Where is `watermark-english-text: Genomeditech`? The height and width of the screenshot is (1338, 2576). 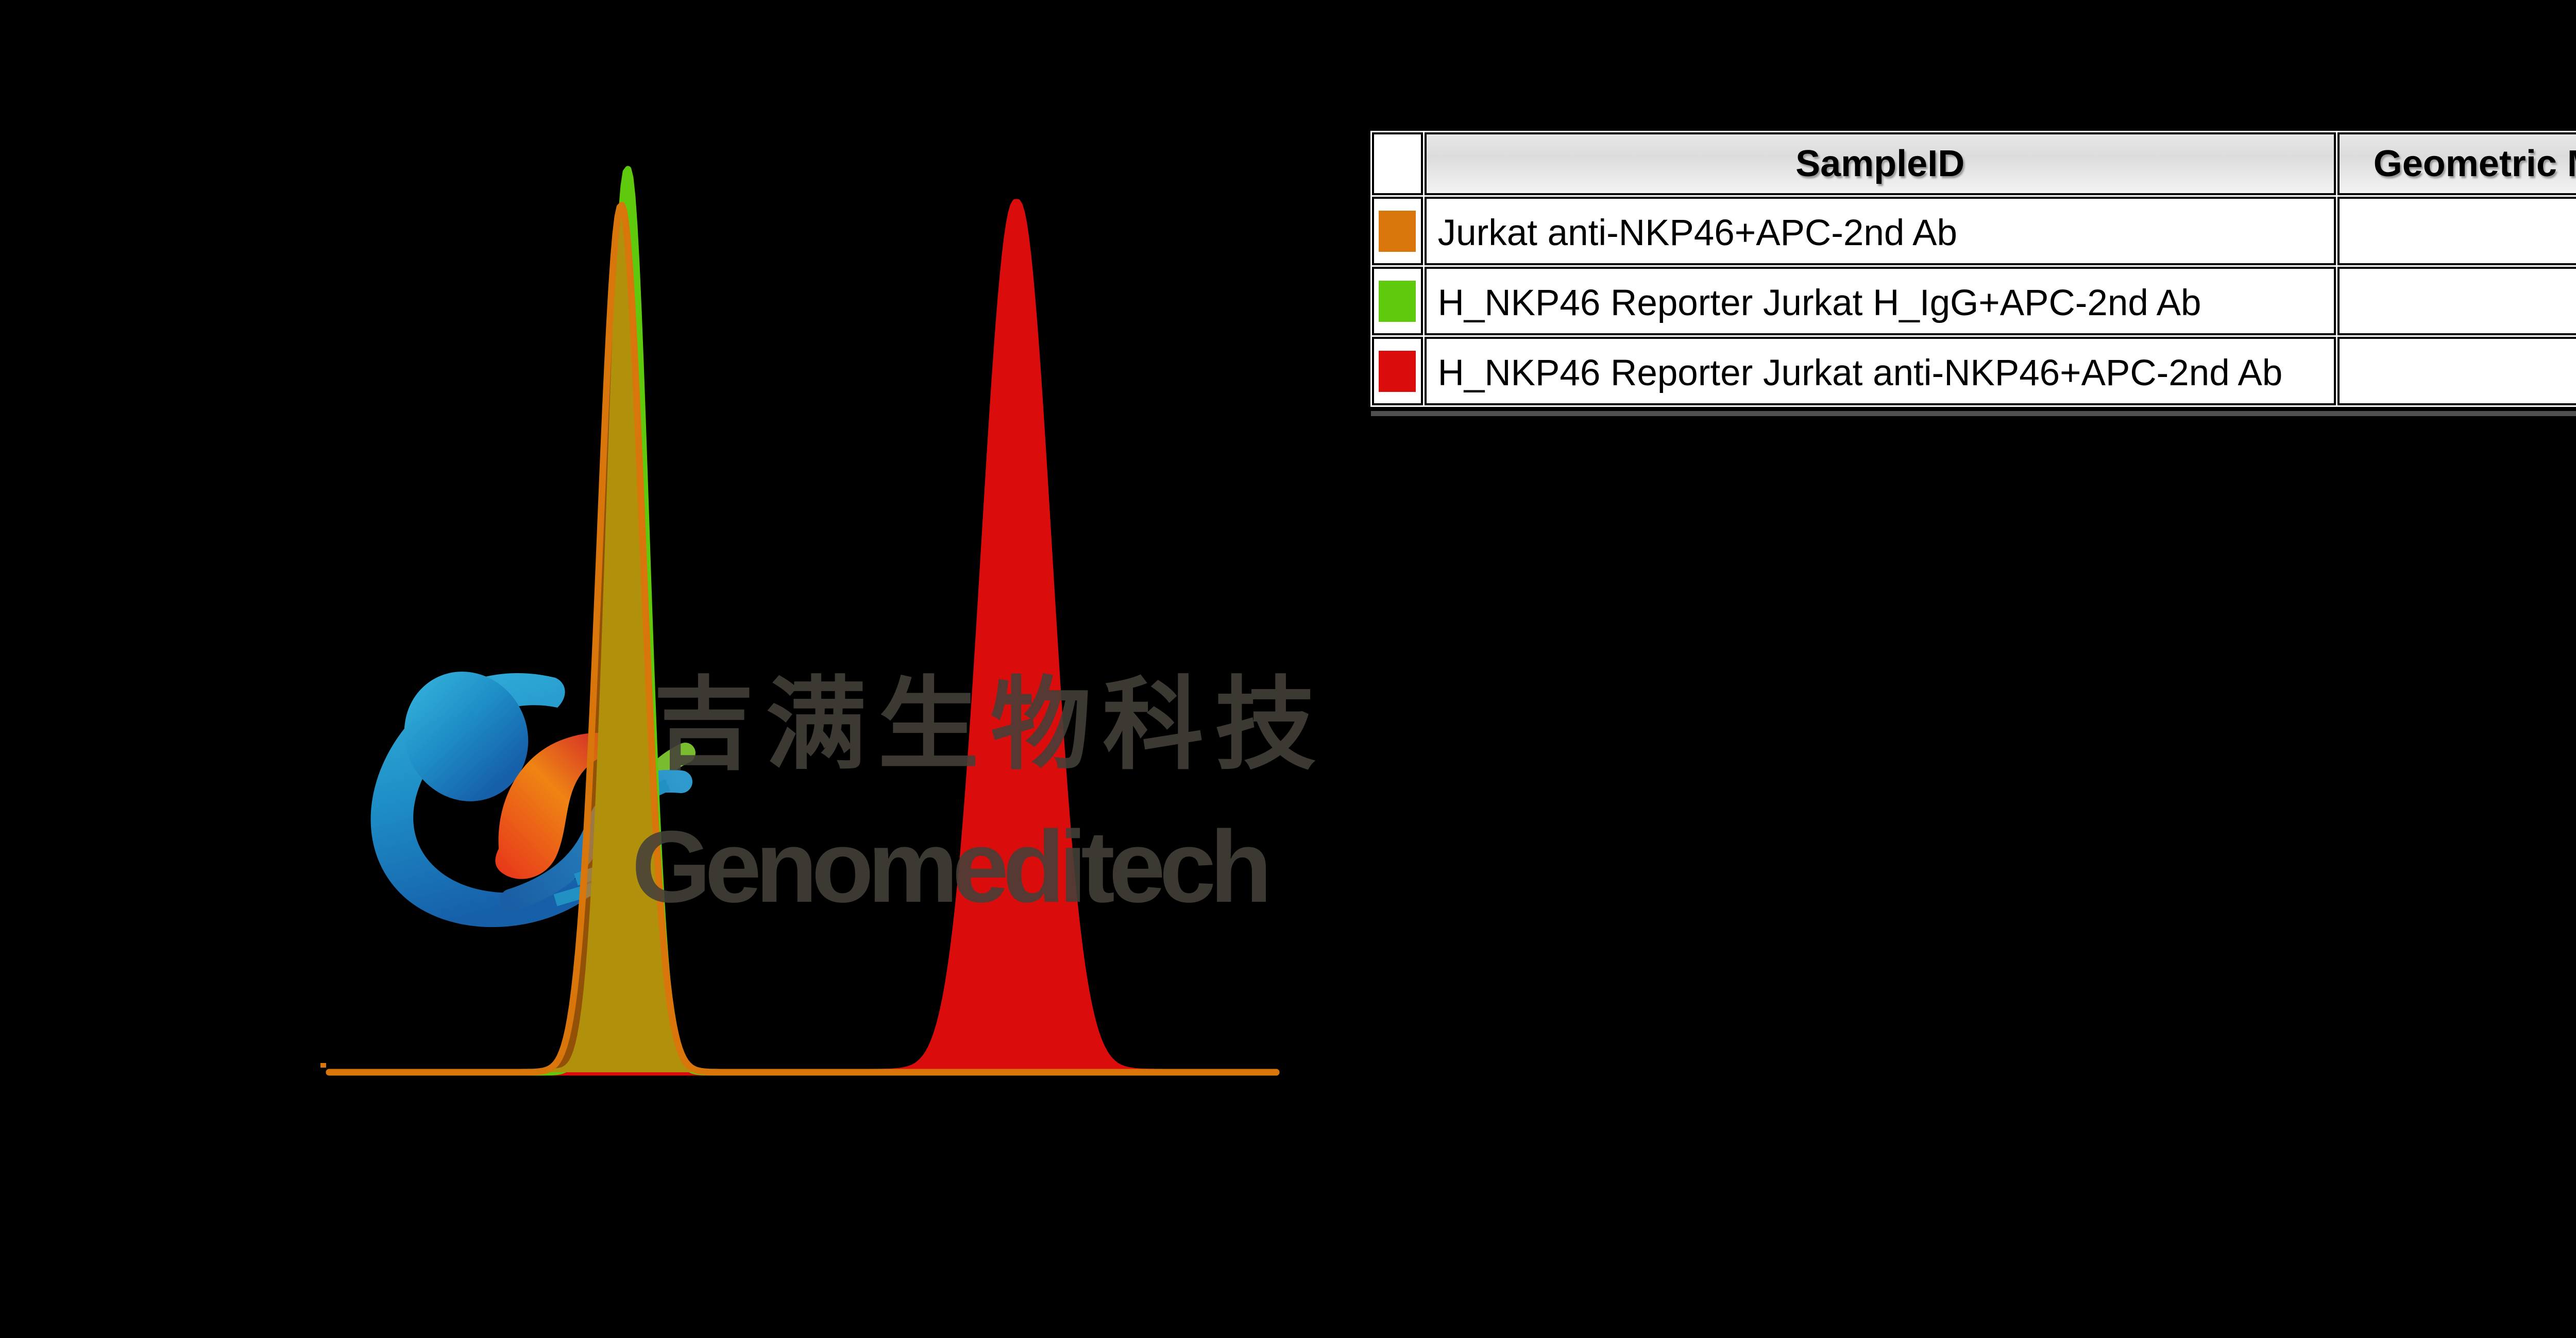
watermark-english-text: Genomeditech is located at coordinates (952, 866).